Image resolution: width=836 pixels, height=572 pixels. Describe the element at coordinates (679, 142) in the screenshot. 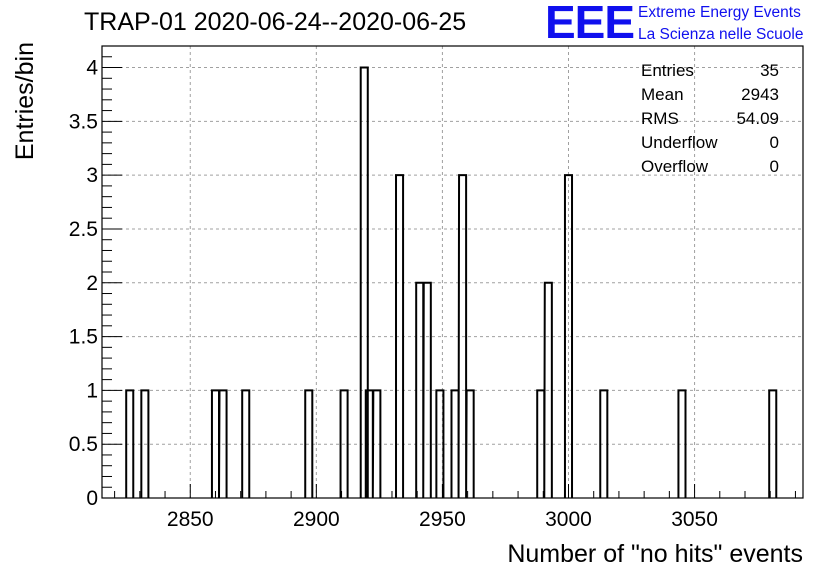

I see `stat-name: Underflow` at that location.